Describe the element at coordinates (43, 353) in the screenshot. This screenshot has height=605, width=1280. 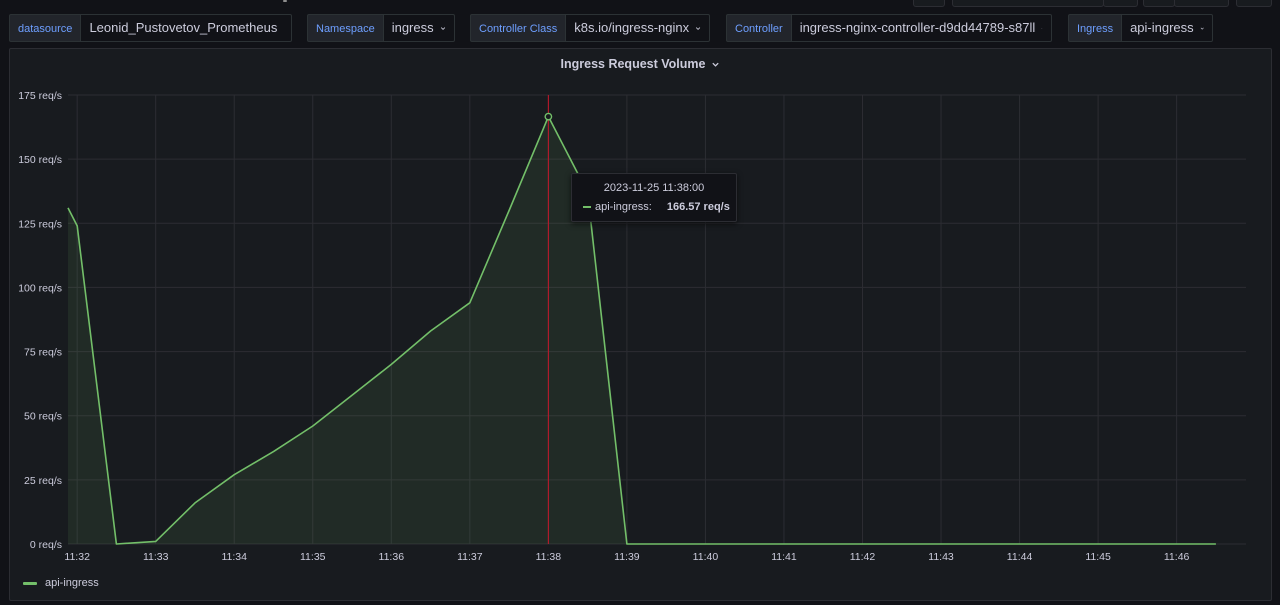
I see `y-tick-label: 75 req/s` at that location.